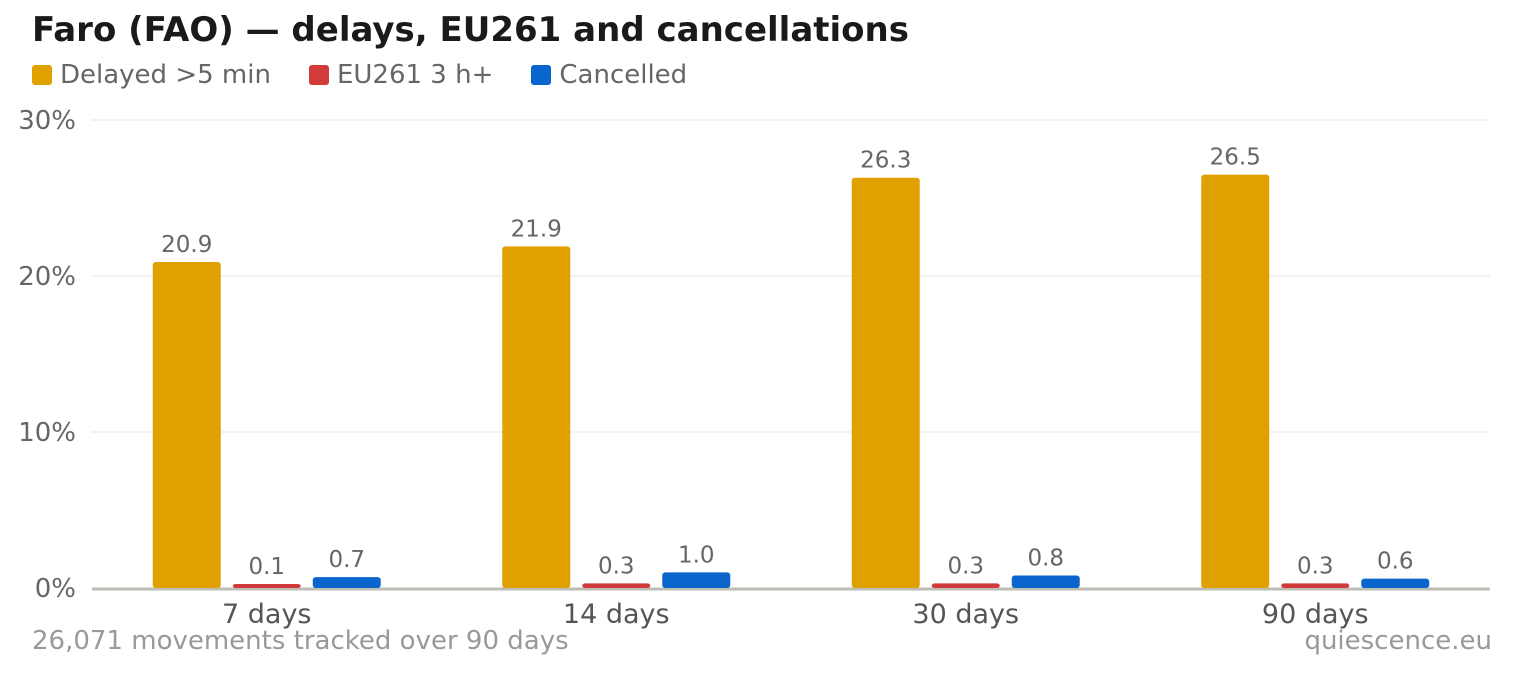 This screenshot has height=680, width=1520. What do you see at coordinates (42, 75) in the screenshot?
I see `legend-swatch-delayed` at bounding box center [42, 75].